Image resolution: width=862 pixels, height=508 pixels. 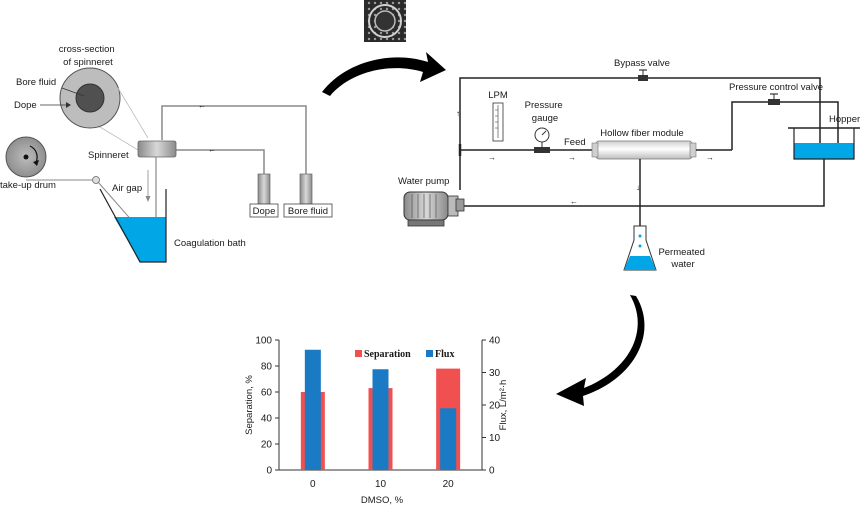 I want to click on left-tick-label-3: 60, so click(x=267, y=393).